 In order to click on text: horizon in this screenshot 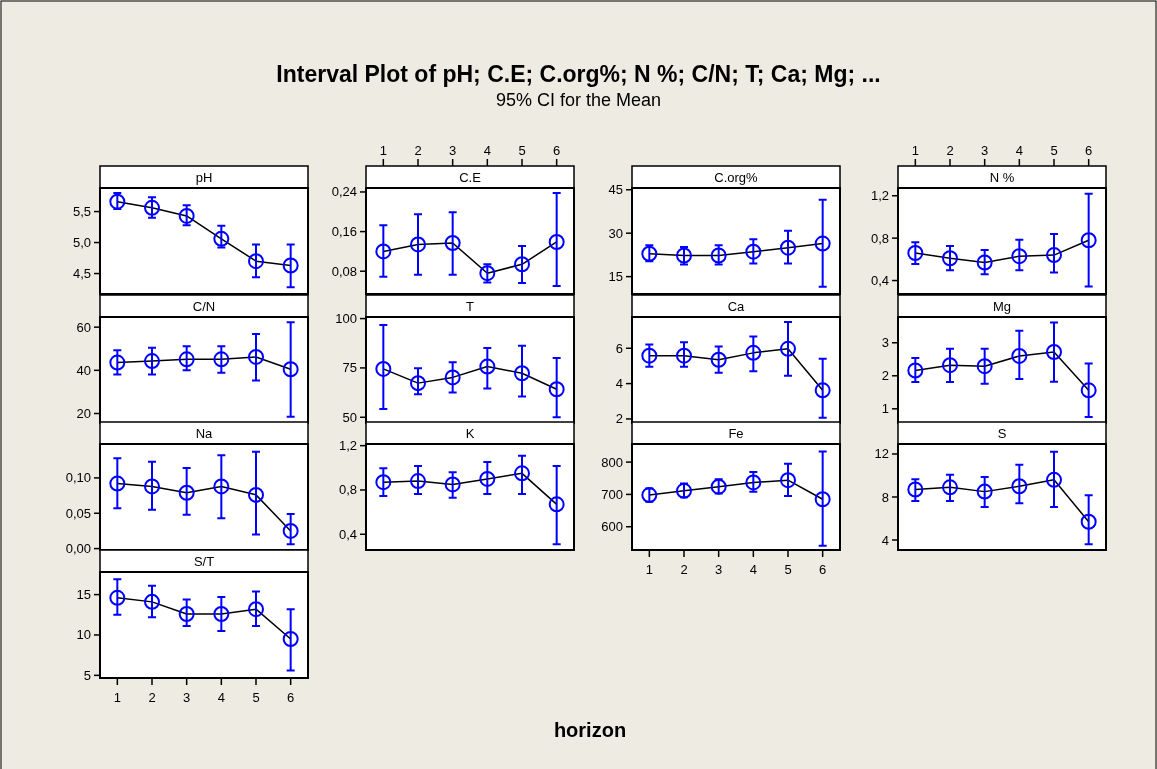, I will do `click(590, 730)`.